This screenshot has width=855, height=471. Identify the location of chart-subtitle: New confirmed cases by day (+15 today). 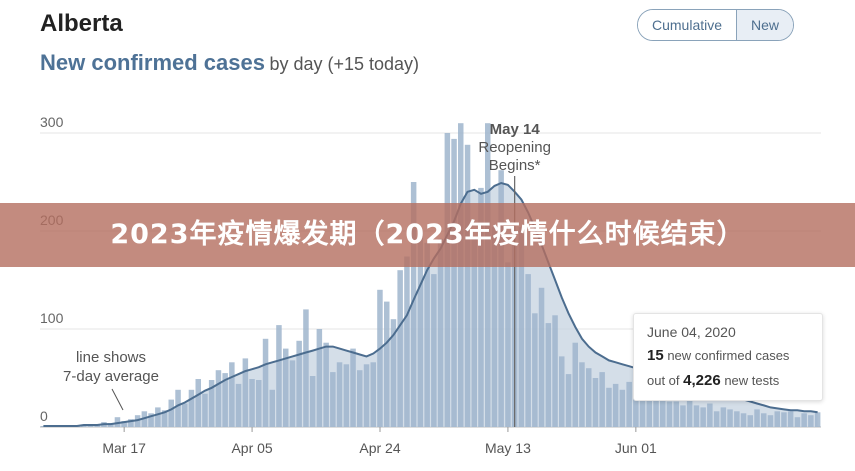
(229, 63).